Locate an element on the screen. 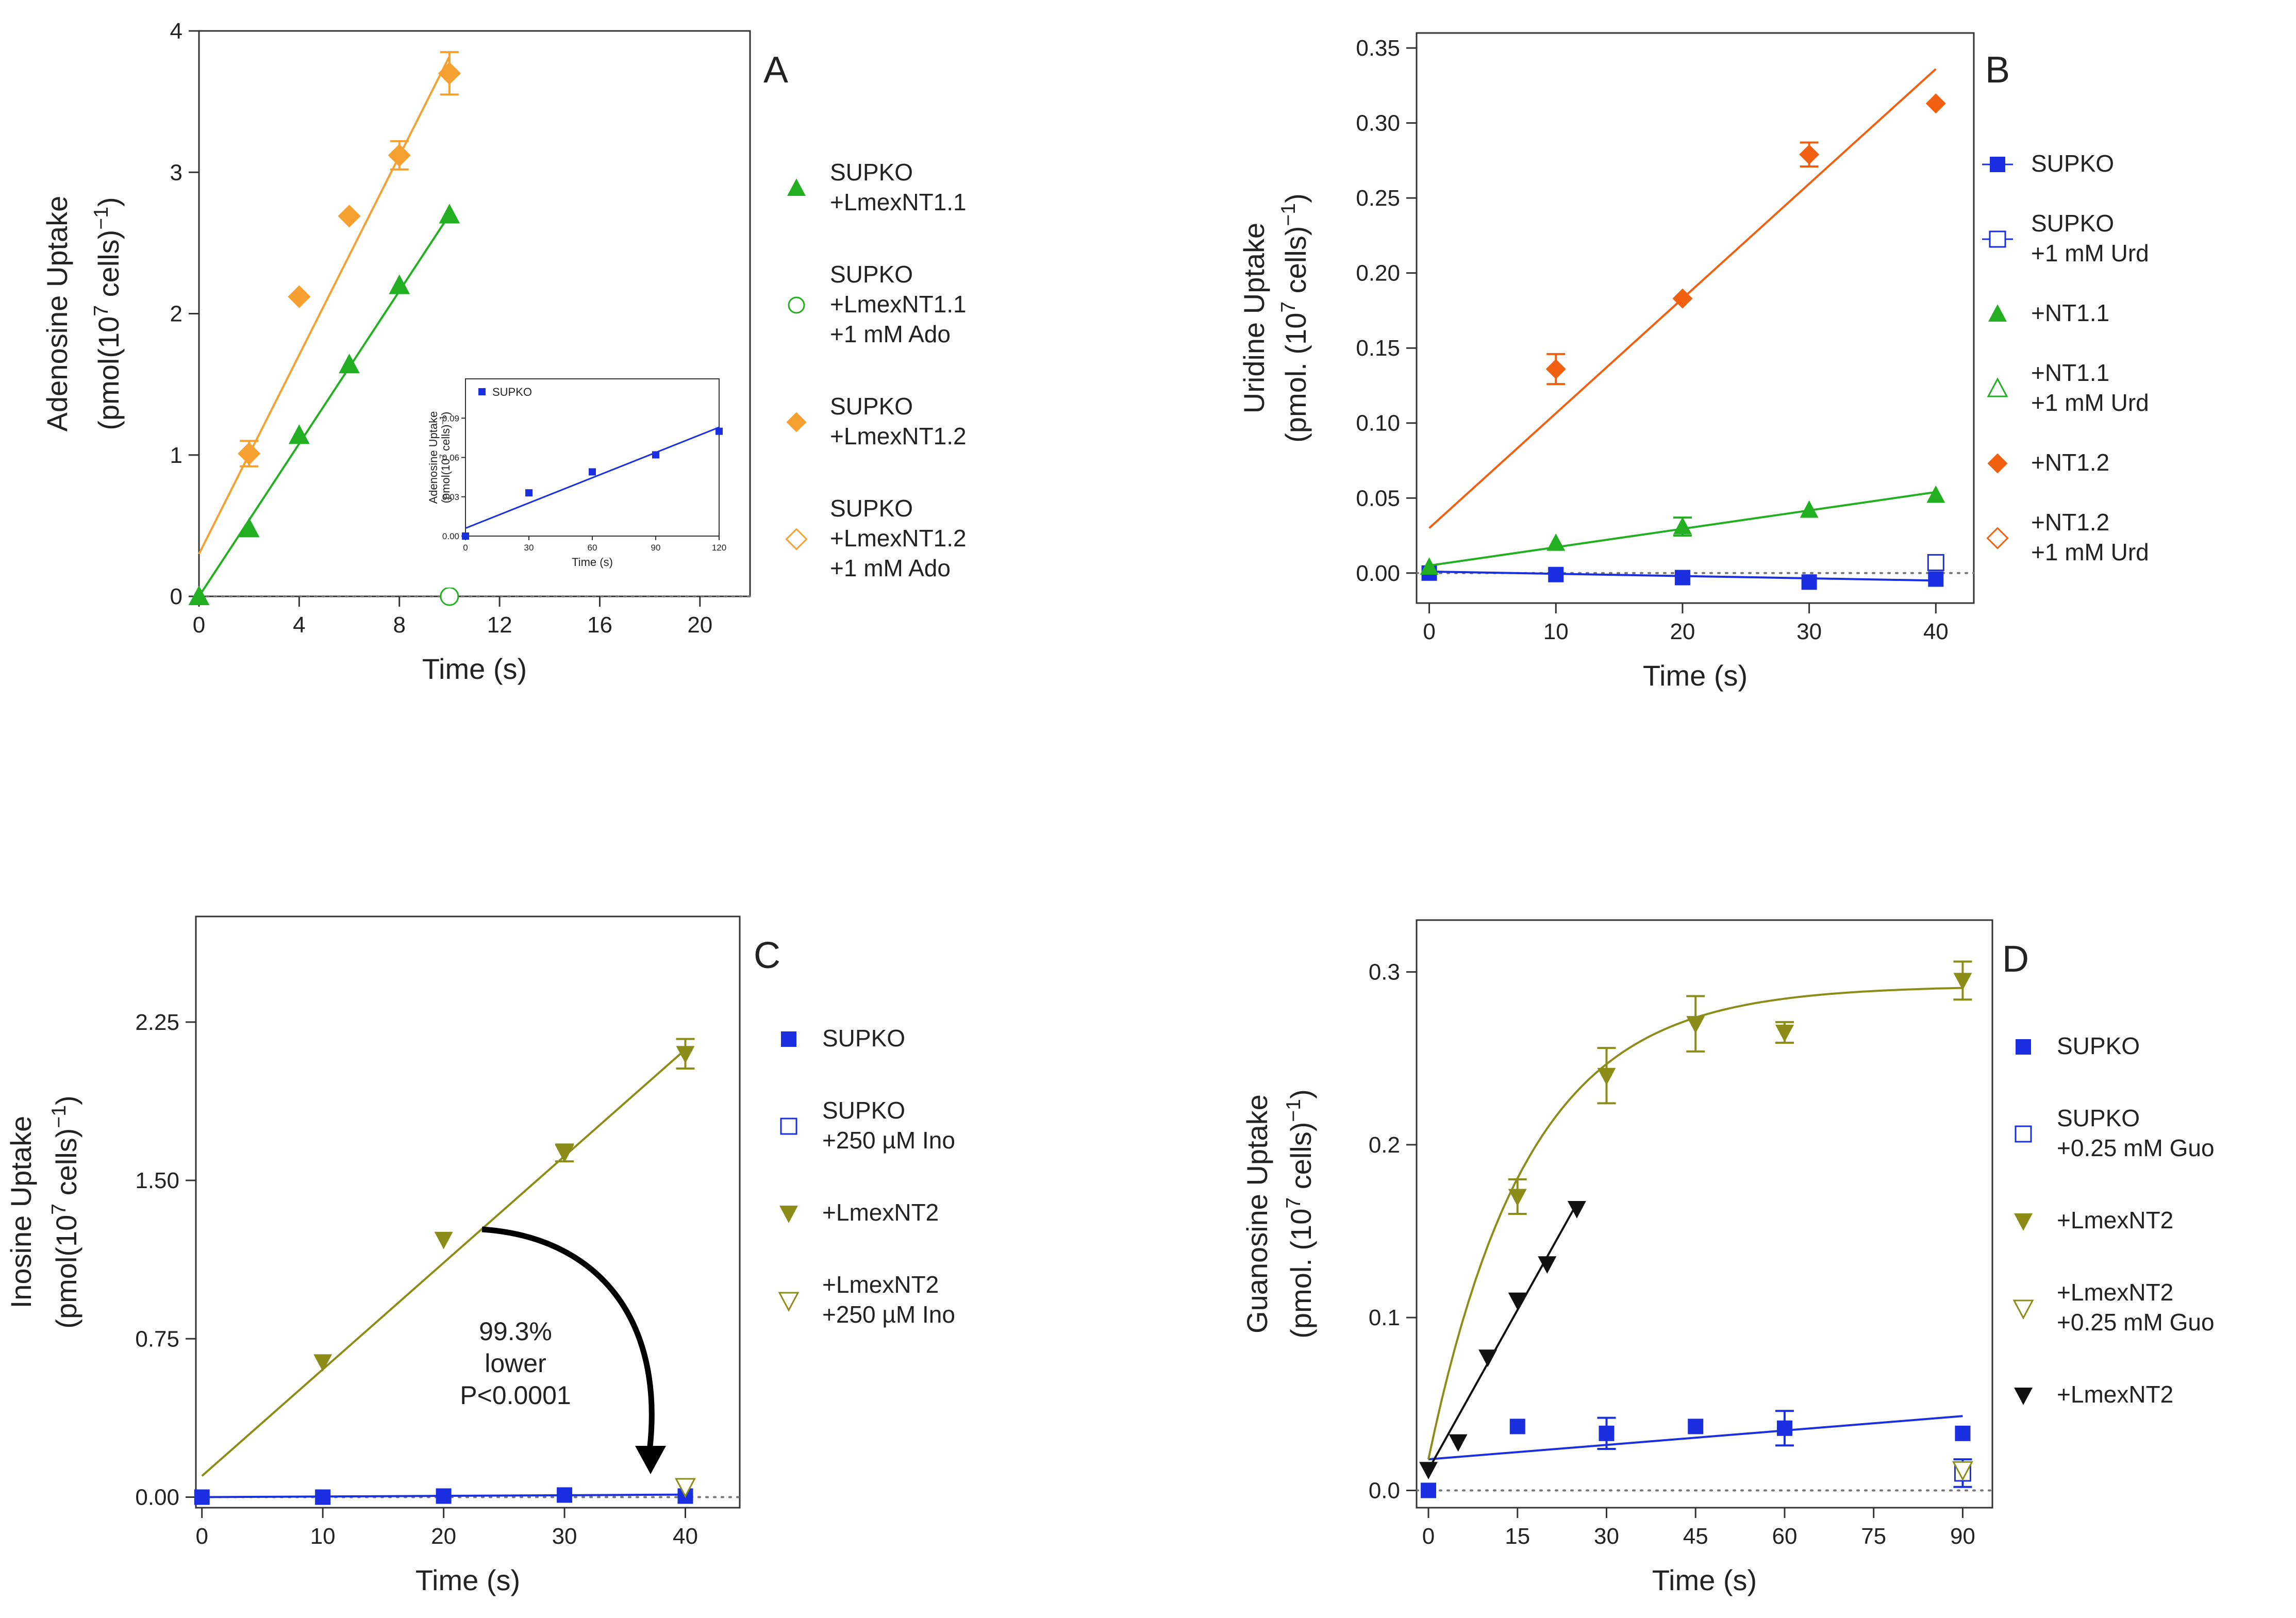 The width and height of the screenshot is (2296, 1618). y-tick-label: 0.3 is located at coordinates (1384, 972).